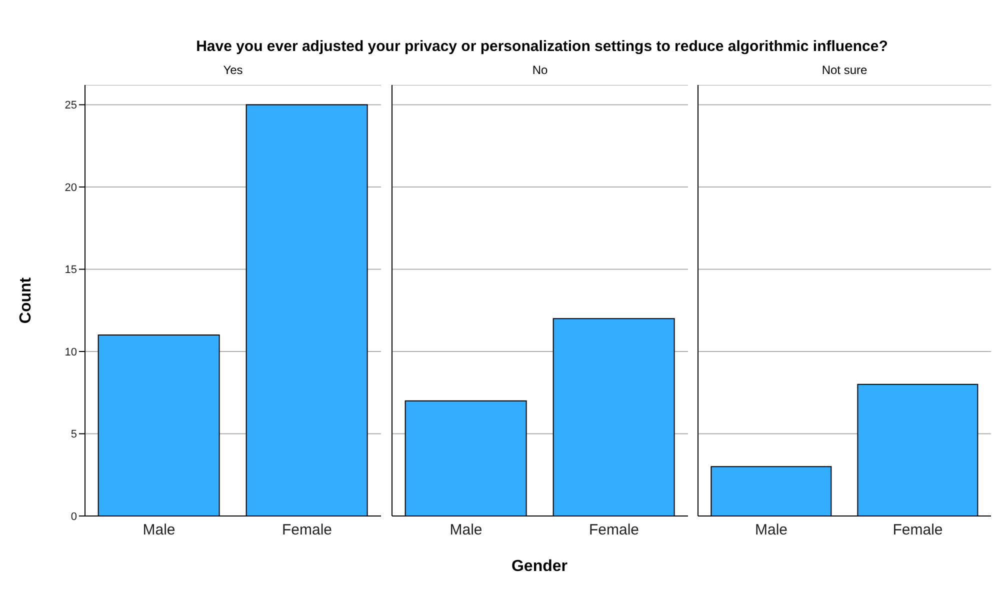  What do you see at coordinates (70, 188) in the screenshot?
I see `y-tick-label: 20` at bounding box center [70, 188].